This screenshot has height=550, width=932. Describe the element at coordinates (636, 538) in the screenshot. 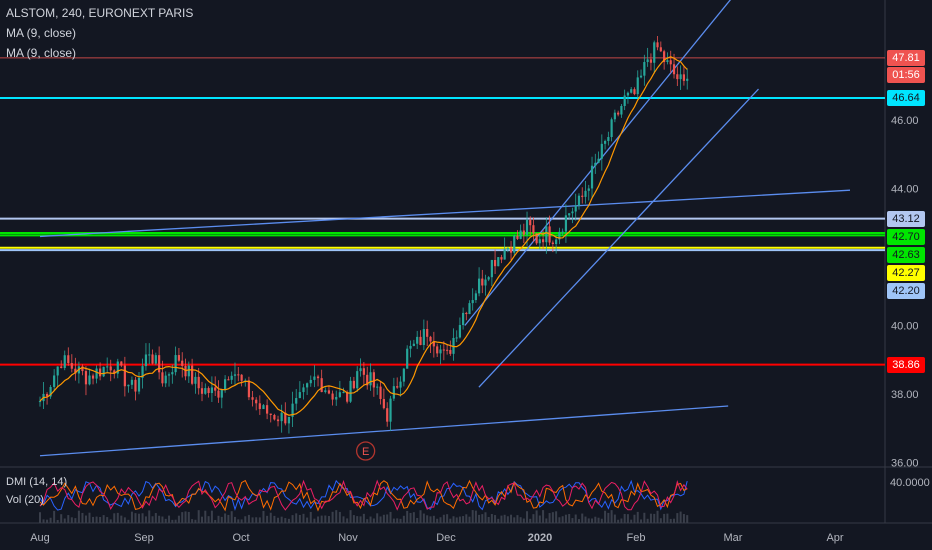

I see `x-tick-label: Feb` at that location.